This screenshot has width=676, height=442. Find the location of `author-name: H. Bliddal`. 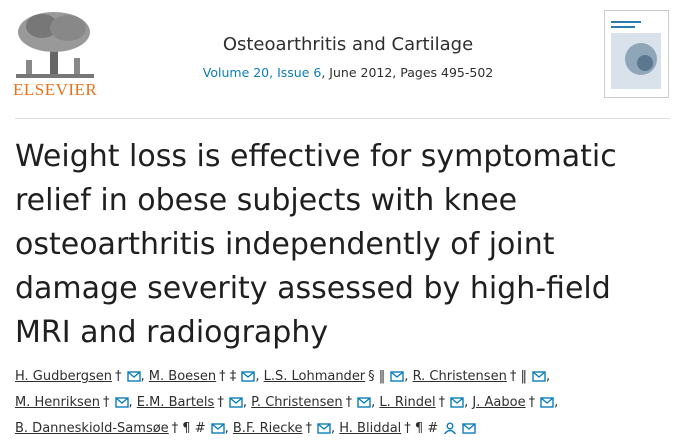

author-name: H. Bliddal is located at coordinates (370, 428).